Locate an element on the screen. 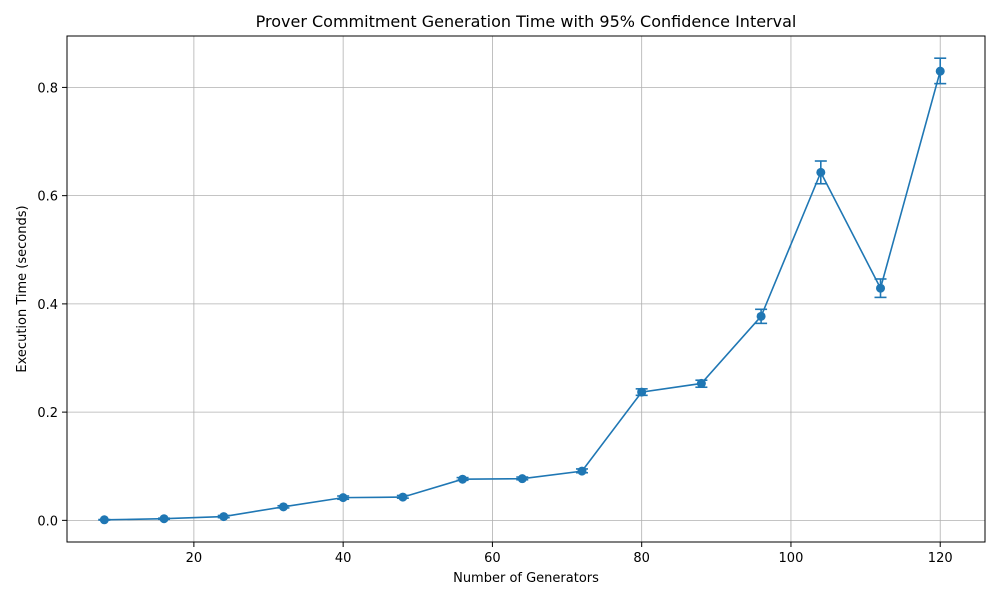 Image resolution: width=1000 pixels, height=600 pixels. x-tick-label: 100 is located at coordinates (791, 558).